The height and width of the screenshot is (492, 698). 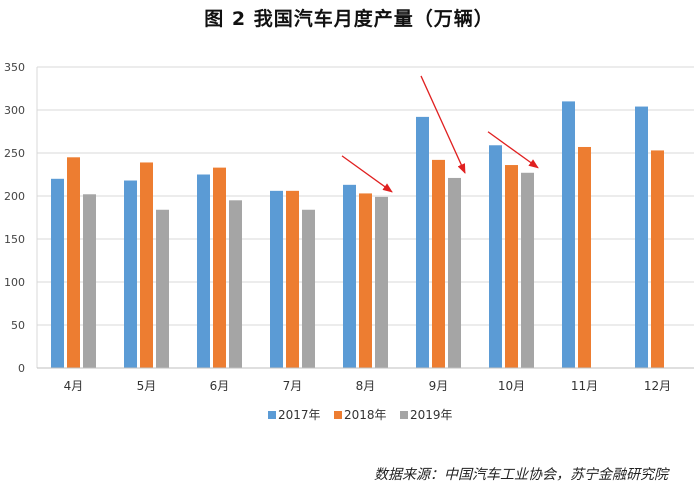 What do you see at coordinates (527, 270) in the screenshot?
I see `bar-2019年-10月` at bounding box center [527, 270].